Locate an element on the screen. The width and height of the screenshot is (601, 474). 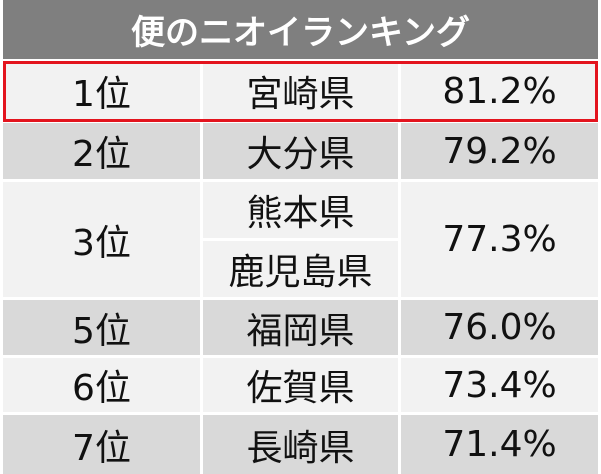
rank-cell: 6位 is located at coordinates (101, 385).